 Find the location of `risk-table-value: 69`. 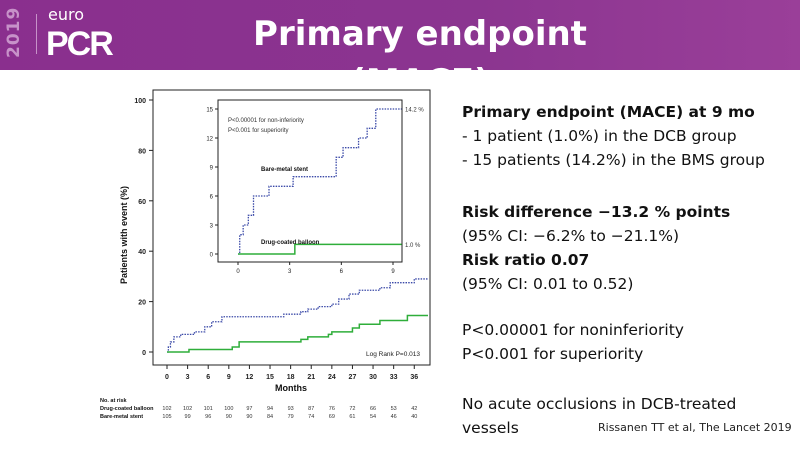

risk-table-value: 69 is located at coordinates (332, 417).